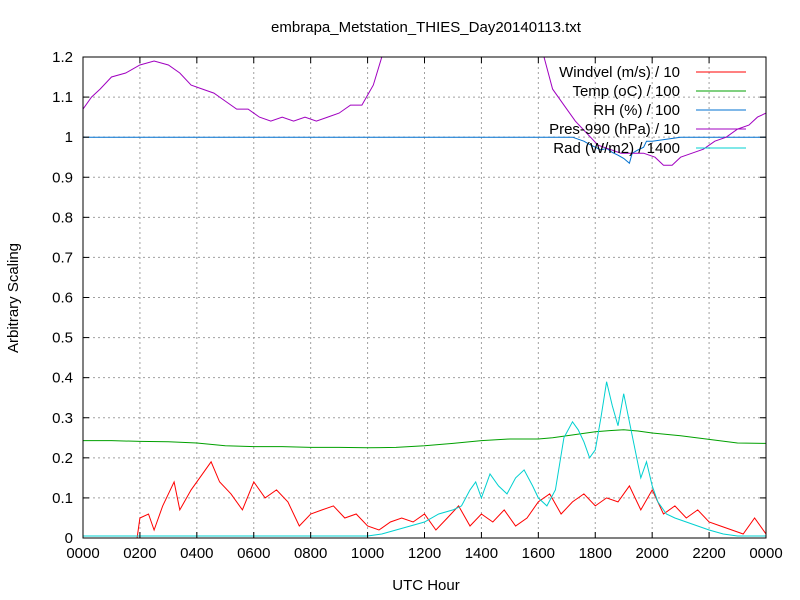 This screenshot has height=600, width=800. I want to click on legend-label: Temp (oC) / 100, so click(626, 91).